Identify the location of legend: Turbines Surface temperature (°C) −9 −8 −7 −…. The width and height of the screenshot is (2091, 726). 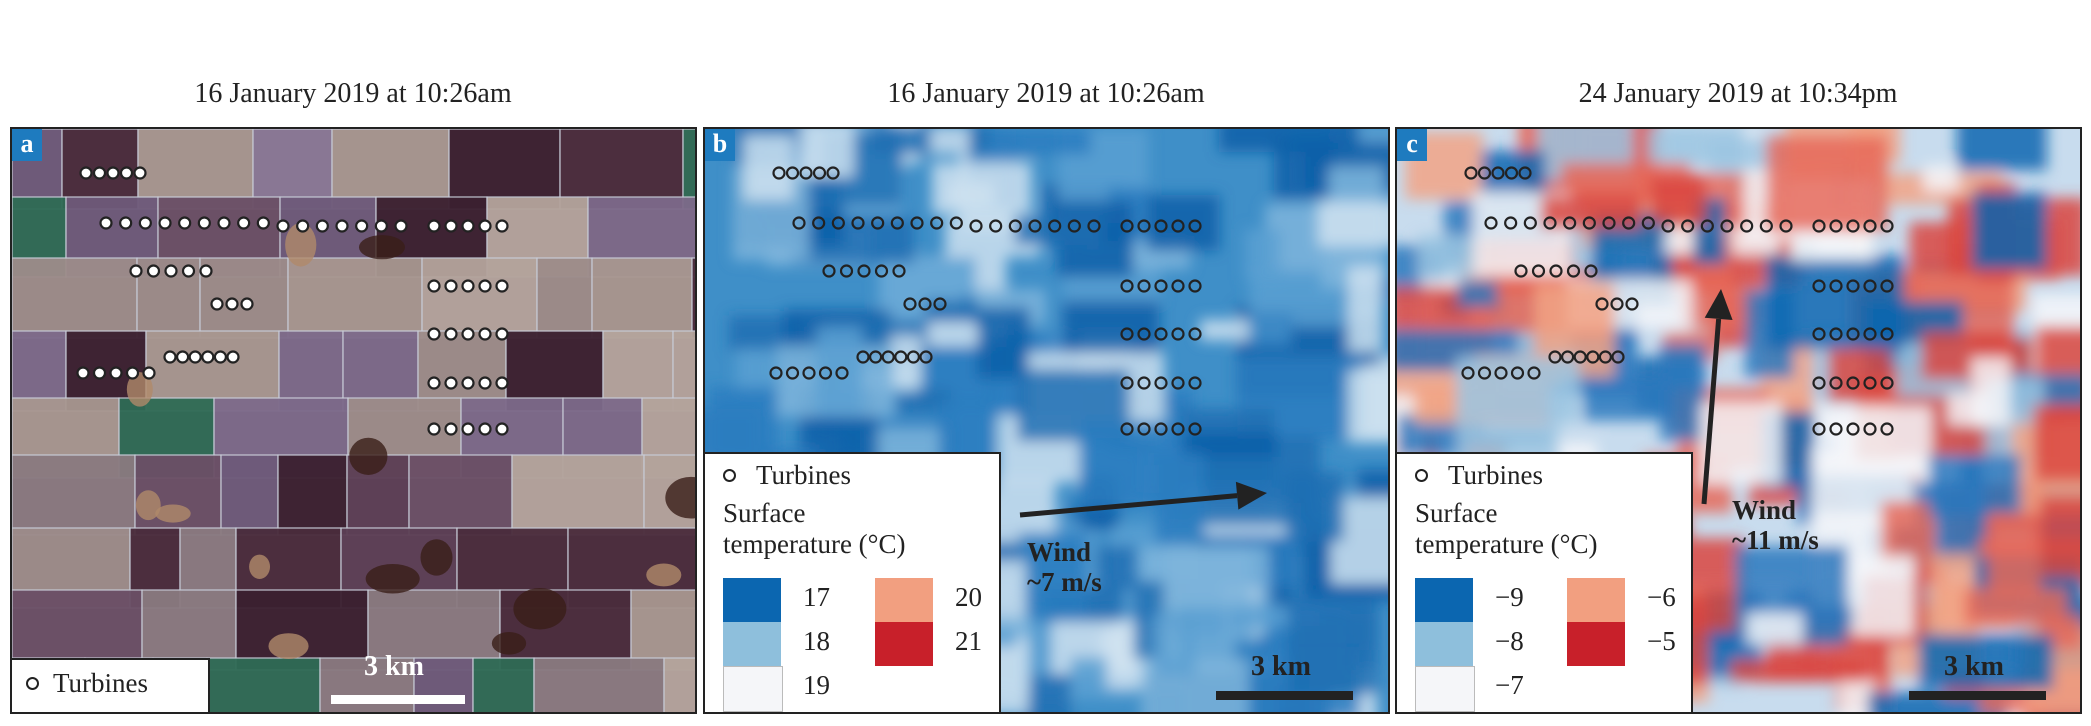
(1545, 582).